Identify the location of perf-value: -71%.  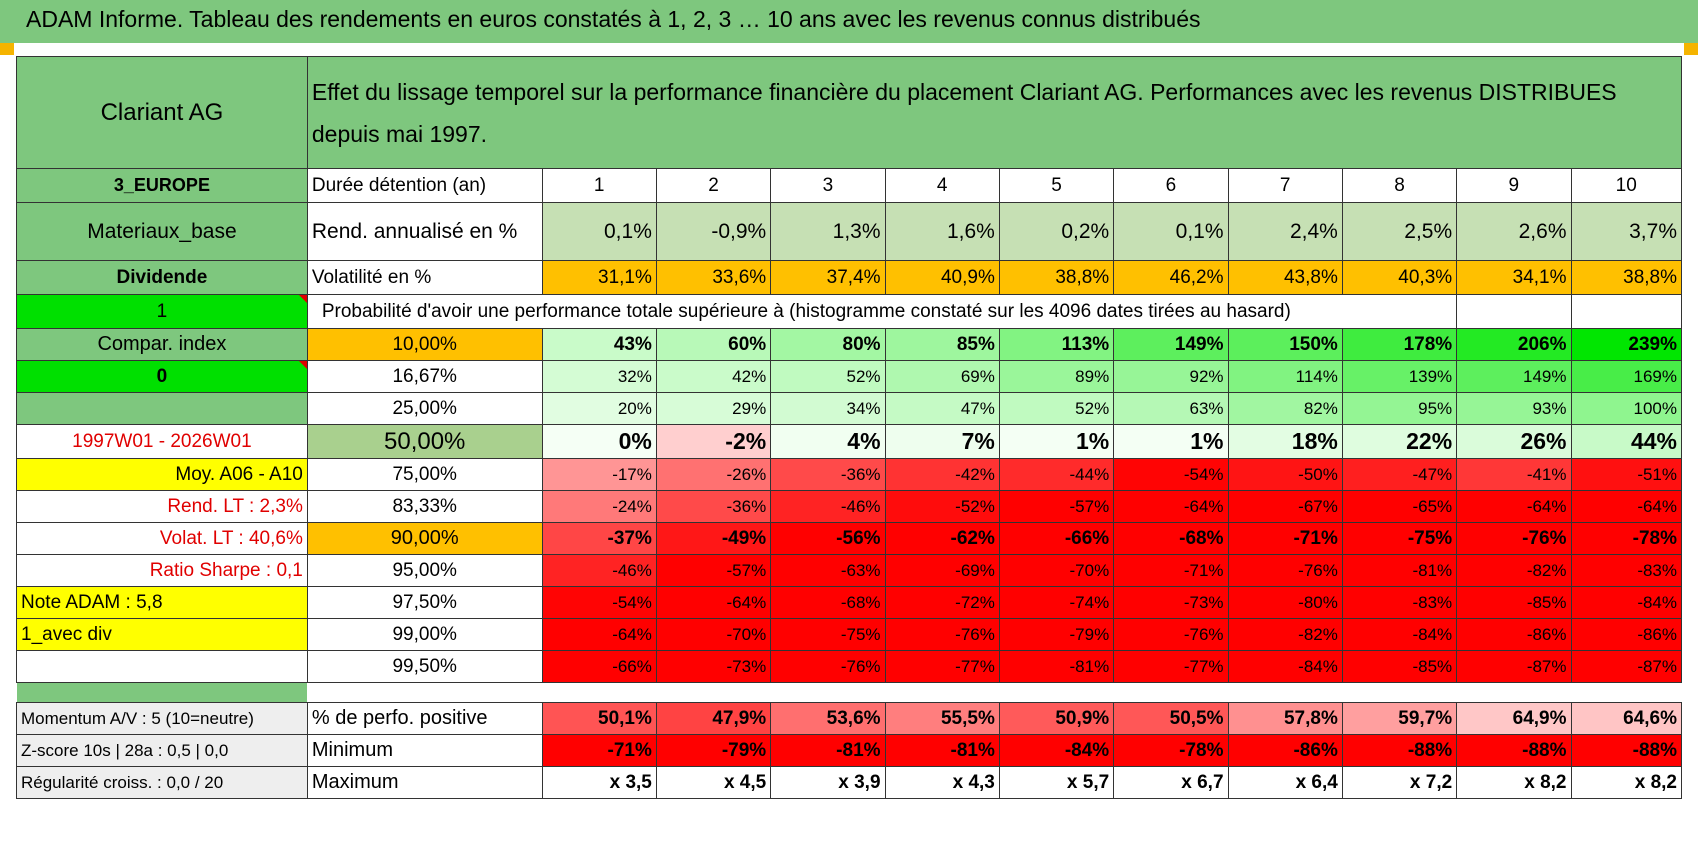
(1285, 538).